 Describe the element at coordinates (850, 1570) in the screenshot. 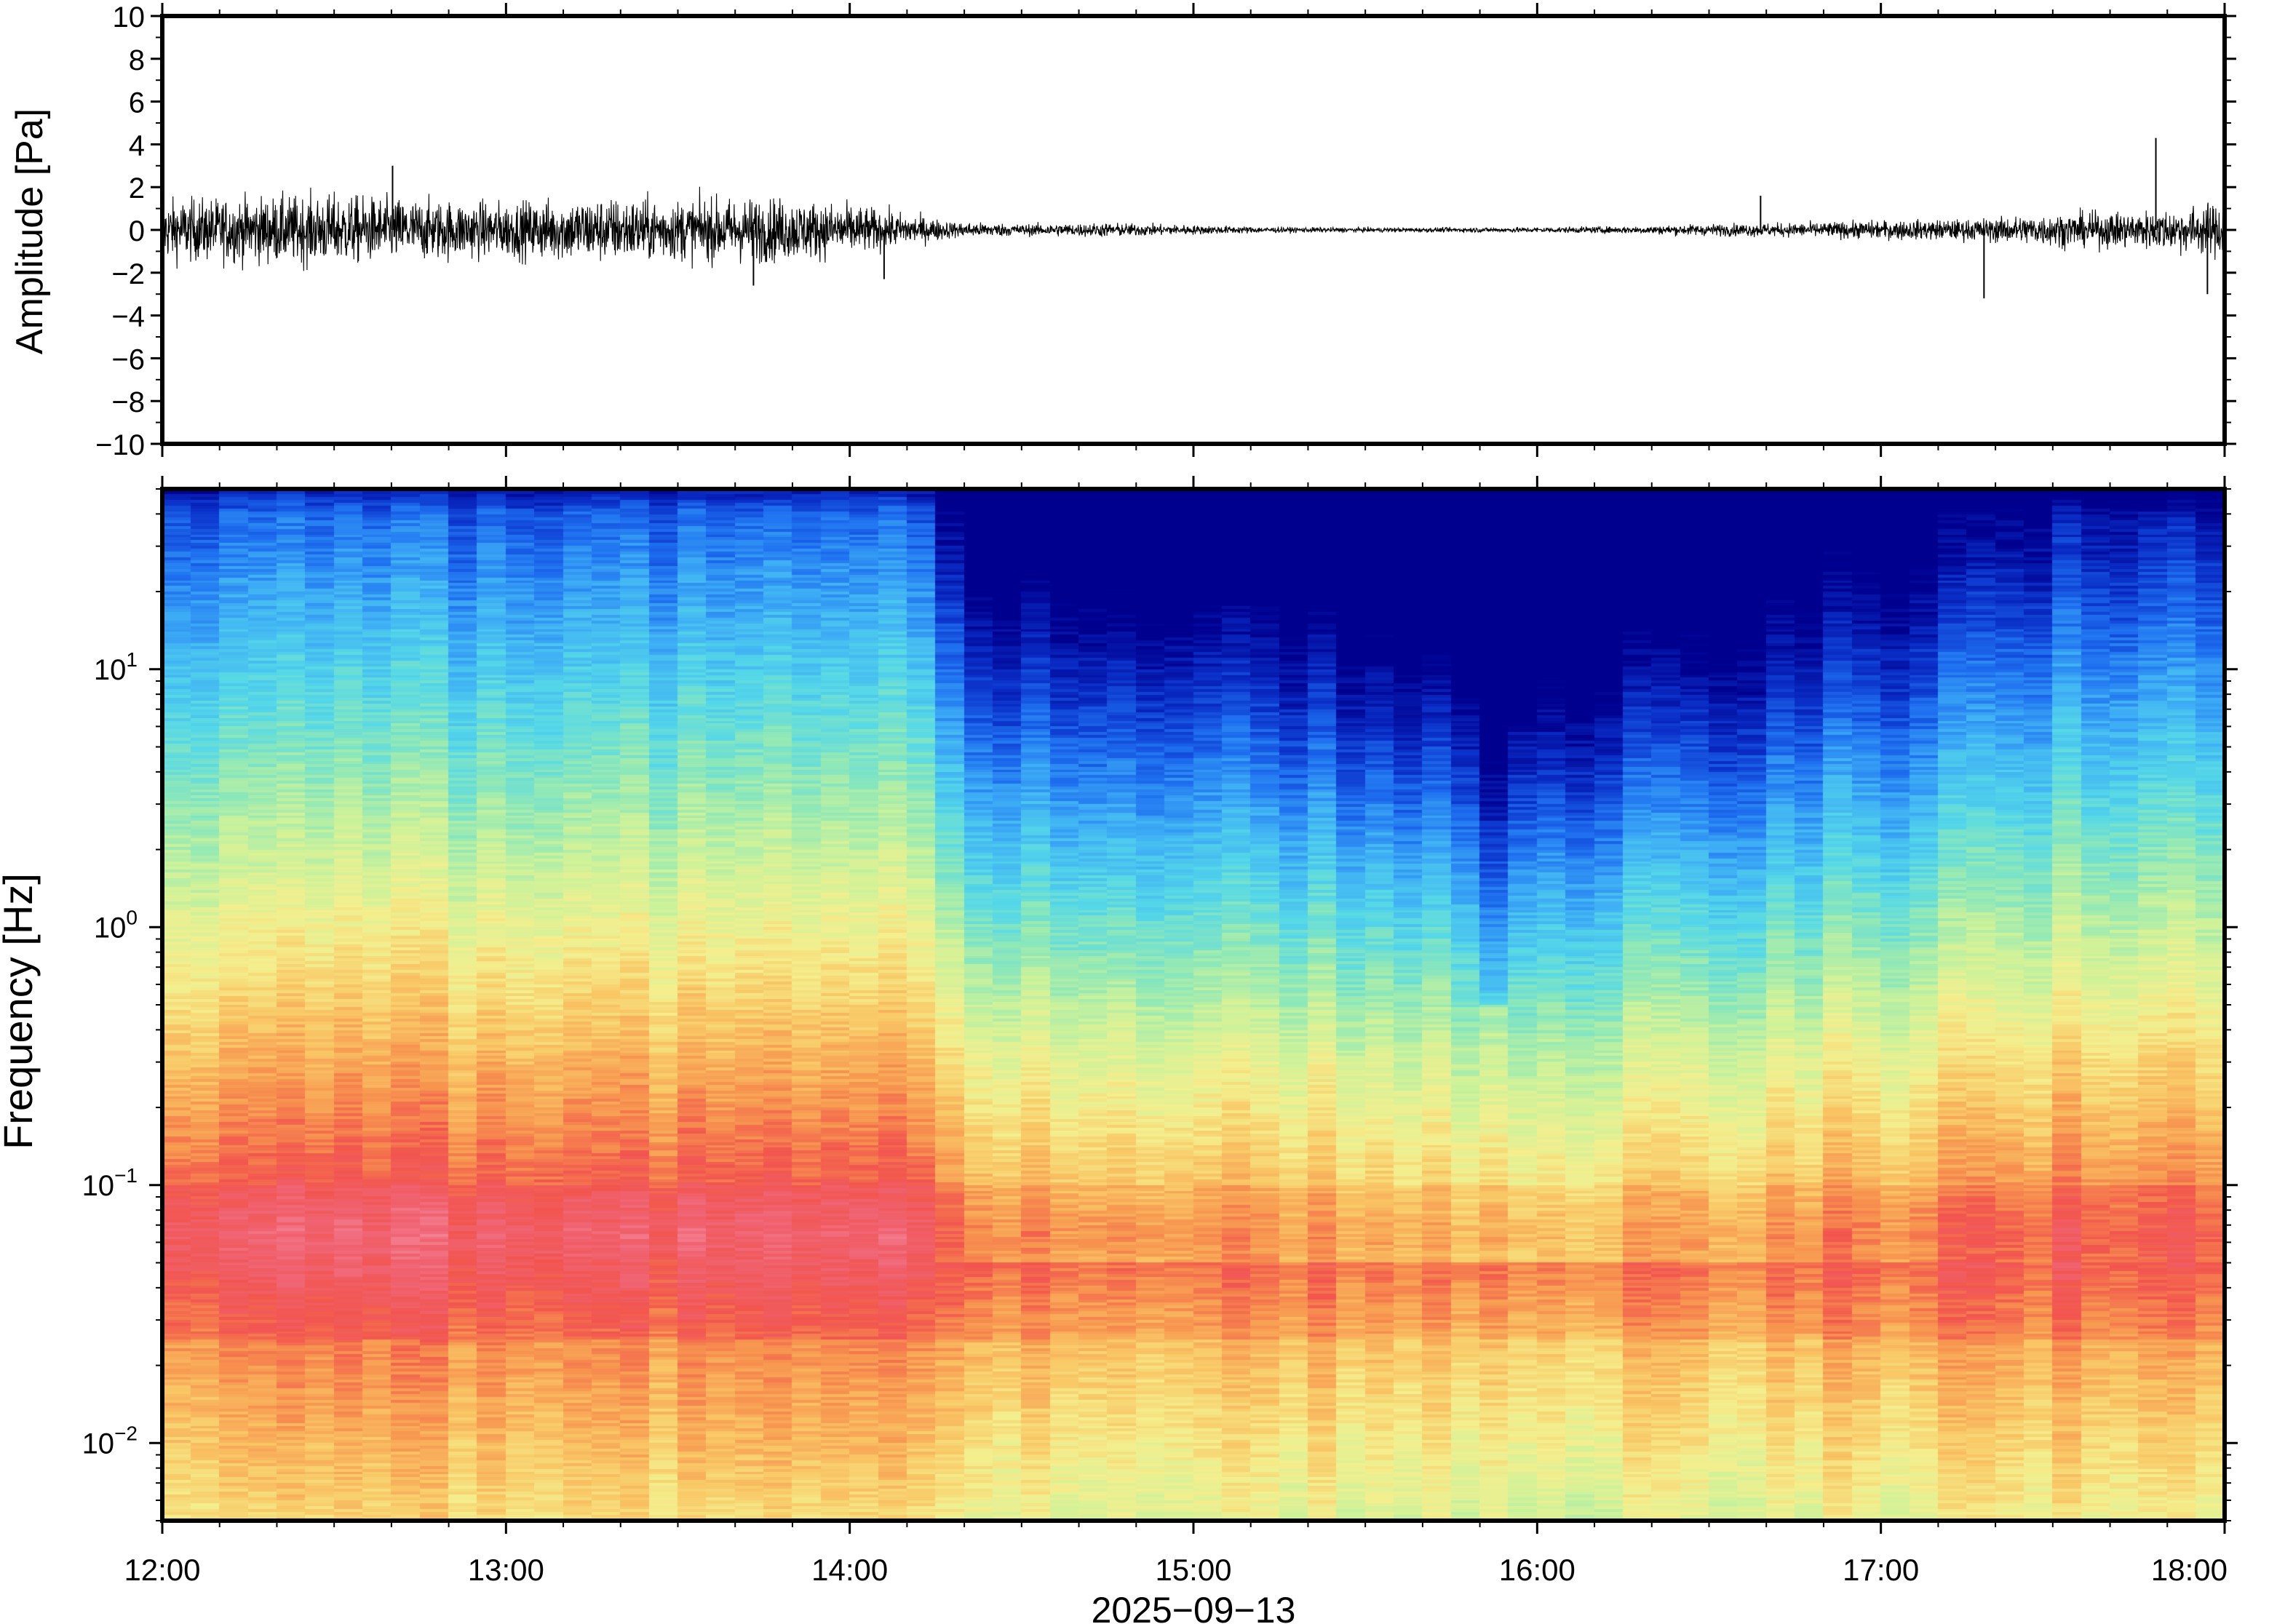

I see `spectrogram-x-tick-label: 14:00` at that location.